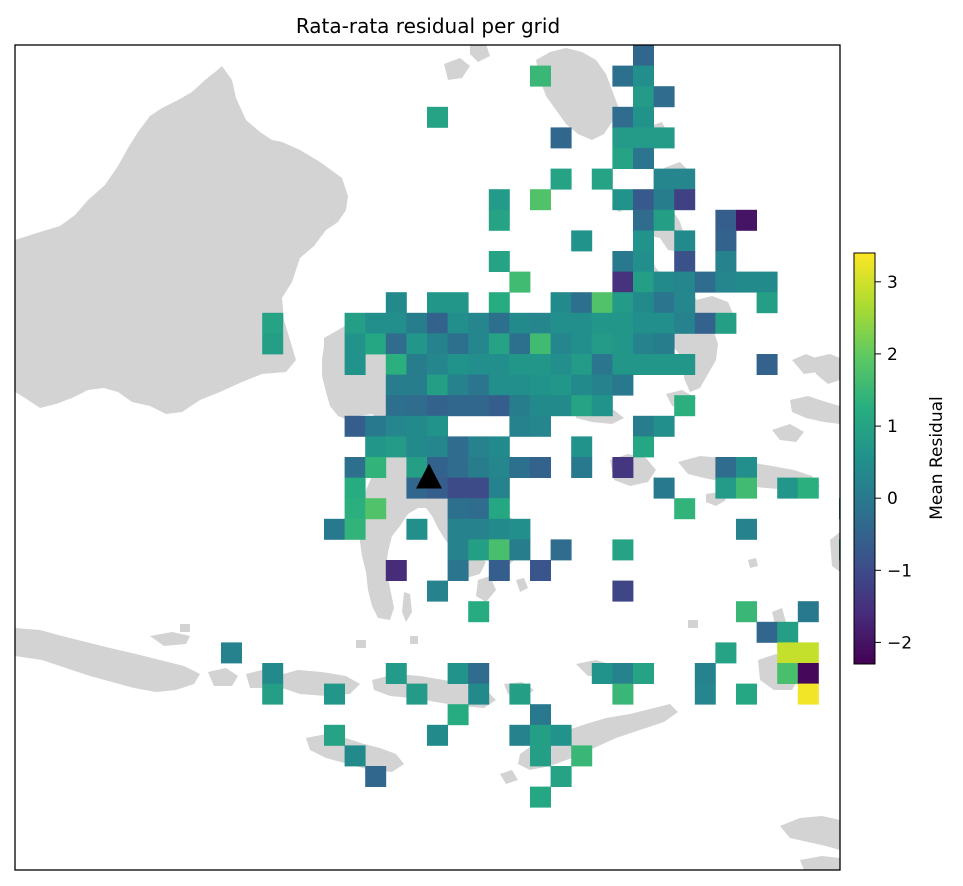 This screenshot has width=963, height=886. Describe the element at coordinates (900, 458) in the screenshot. I see `colorbar: 3 2 1 0 −1 −2 Mean Residual` at that location.